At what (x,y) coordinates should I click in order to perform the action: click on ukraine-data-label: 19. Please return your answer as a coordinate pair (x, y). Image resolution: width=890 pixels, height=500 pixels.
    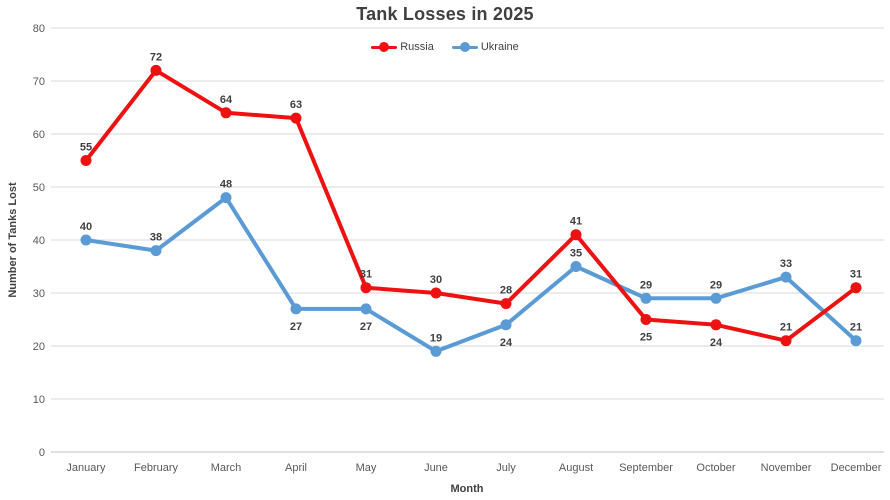
    Looking at the image, I should click on (436, 338).